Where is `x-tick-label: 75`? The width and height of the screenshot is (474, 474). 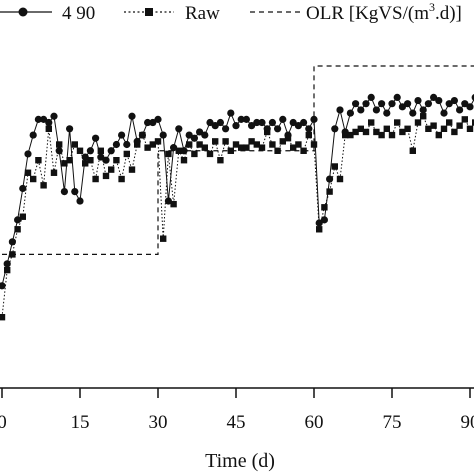 x-tick-label: 75 is located at coordinates (392, 422).